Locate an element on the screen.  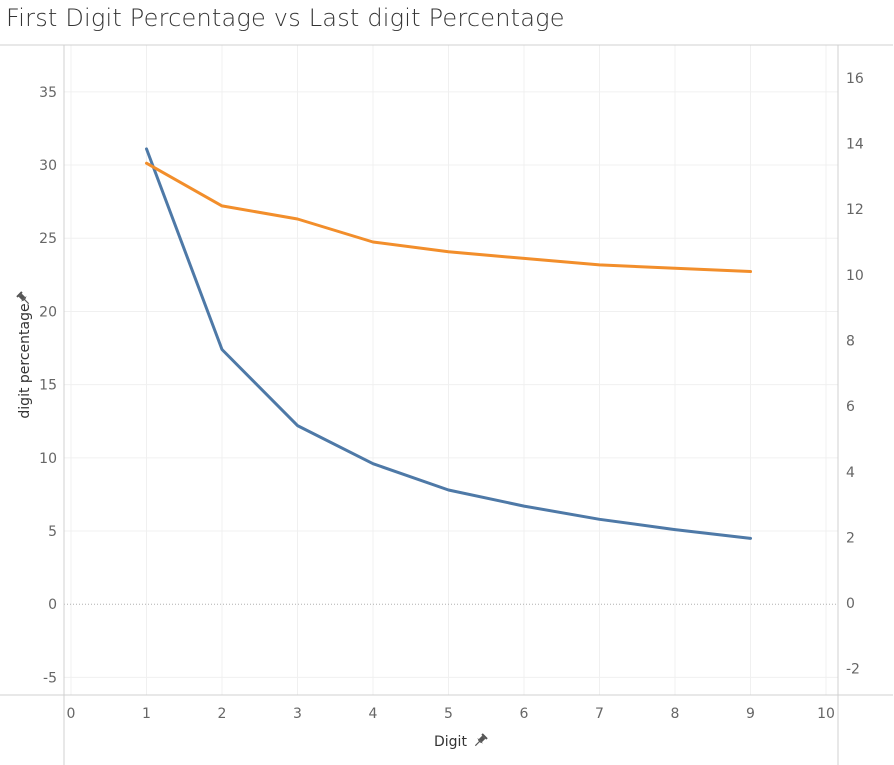
y-axis-title: digit percentage is located at coordinates (25, 360).